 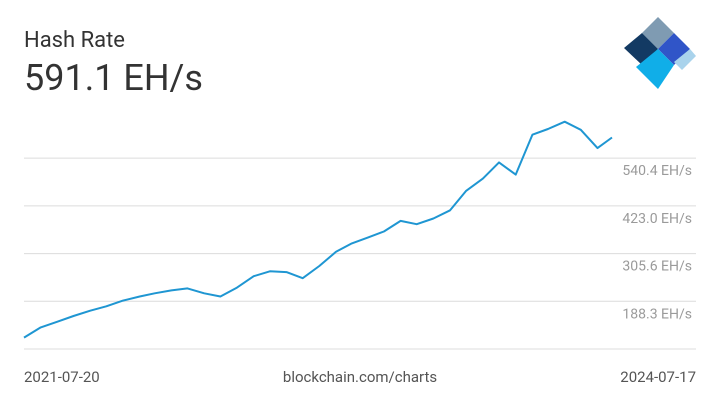 I want to click on y-tick-label: 305.6 EH/s, so click(x=657, y=267).